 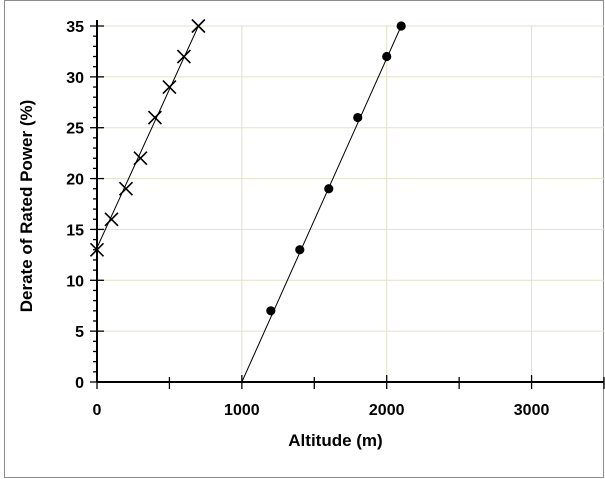 What do you see at coordinates (75, 129) in the screenshot?
I see `y-tick-label: 25` at bounding box center [75, 129].